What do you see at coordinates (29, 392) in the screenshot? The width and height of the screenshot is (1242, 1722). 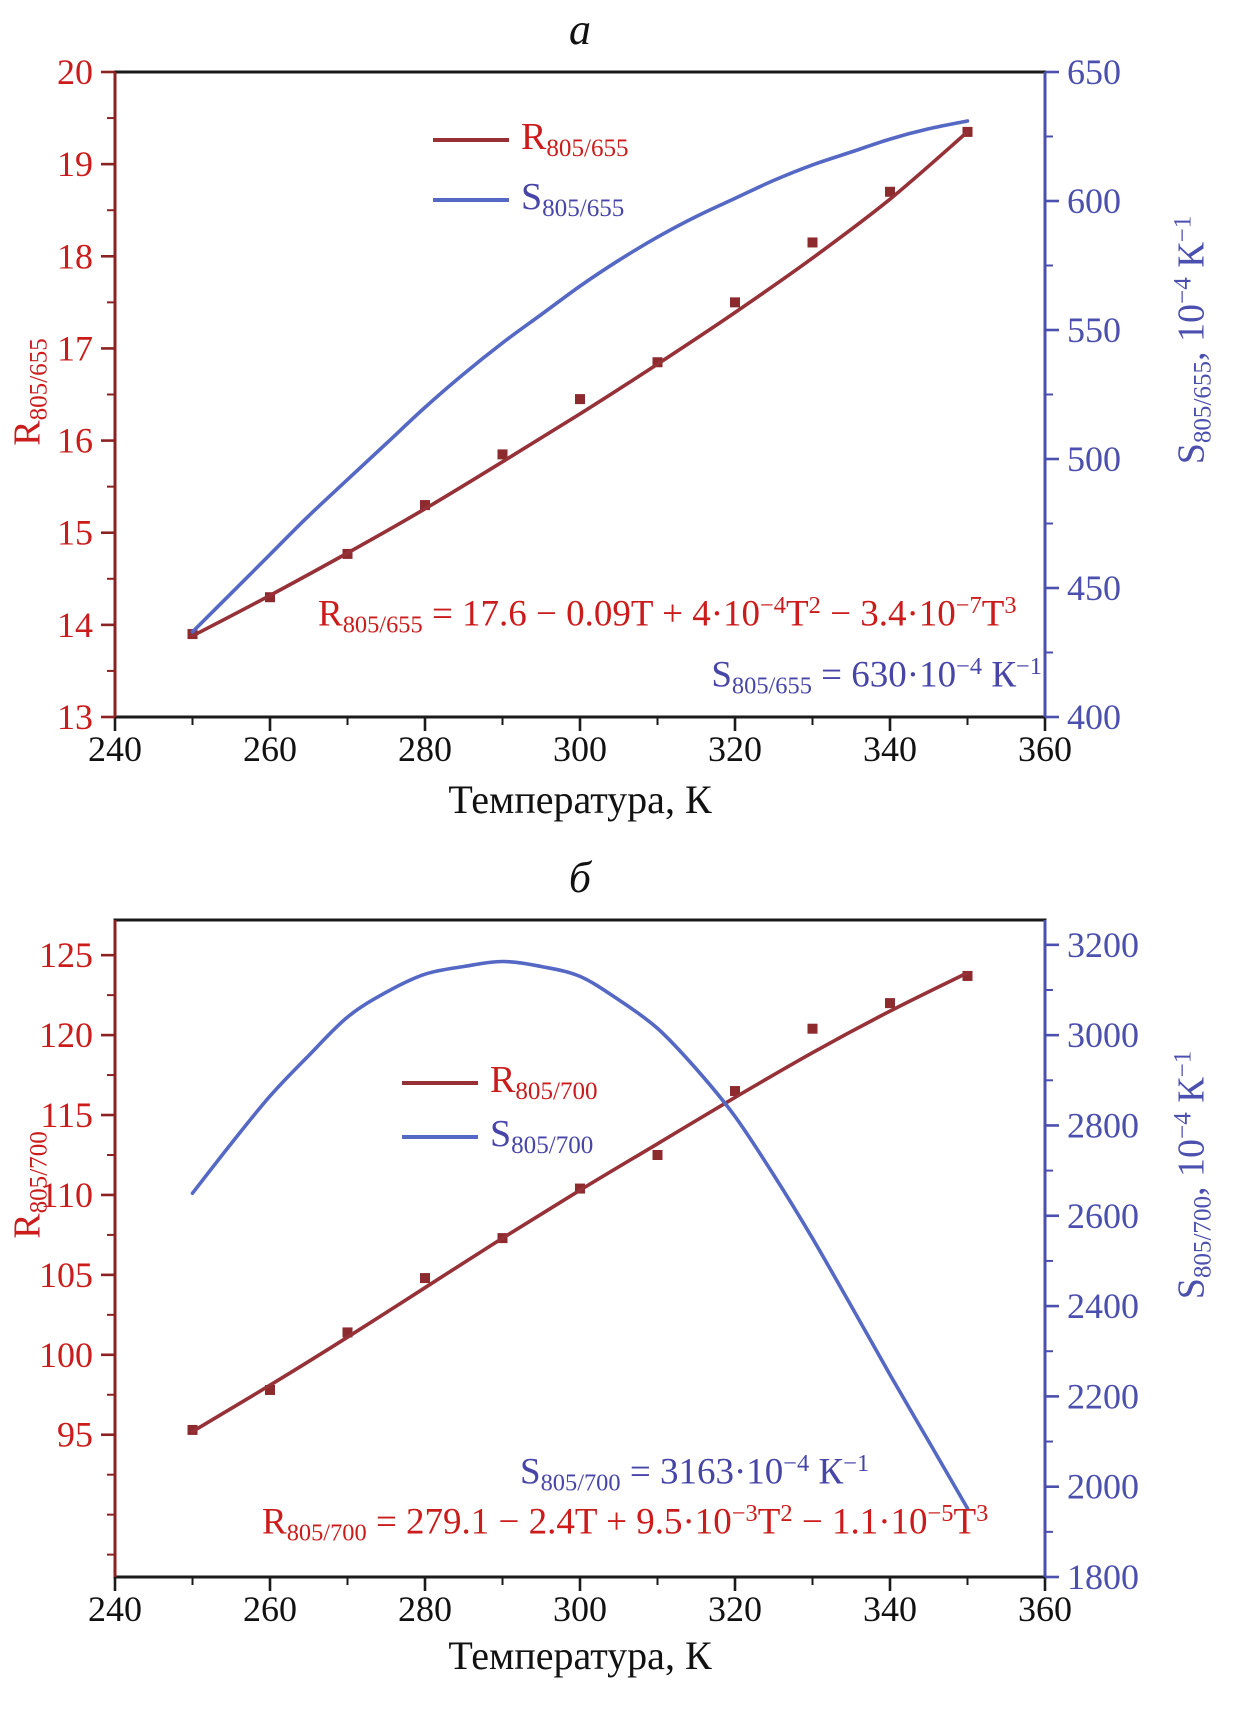 I see `left-axis-title: R805/655` at bounding box center [29, 392].